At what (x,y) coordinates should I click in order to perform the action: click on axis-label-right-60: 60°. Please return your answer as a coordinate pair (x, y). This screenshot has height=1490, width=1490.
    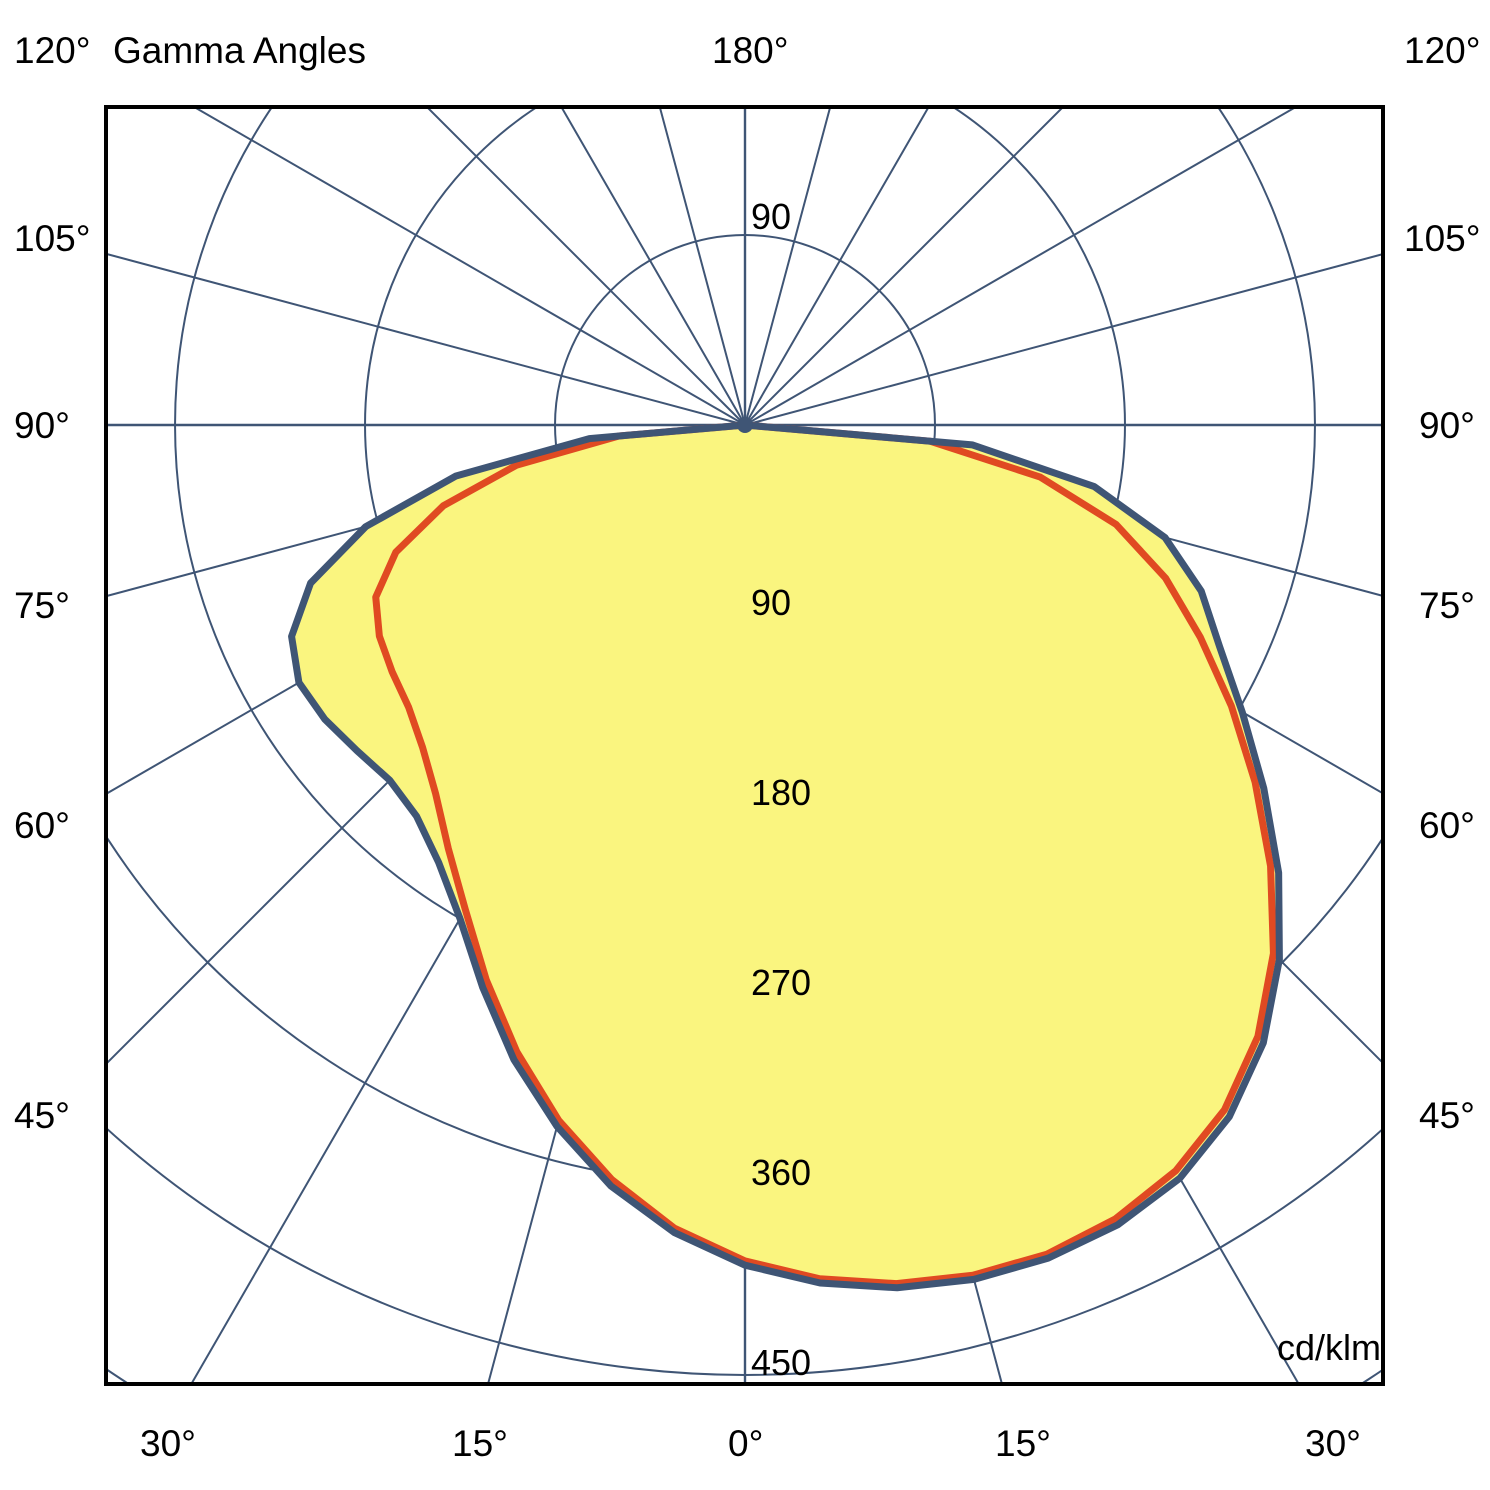
    Looking at the image, I should click on (1447, 825).